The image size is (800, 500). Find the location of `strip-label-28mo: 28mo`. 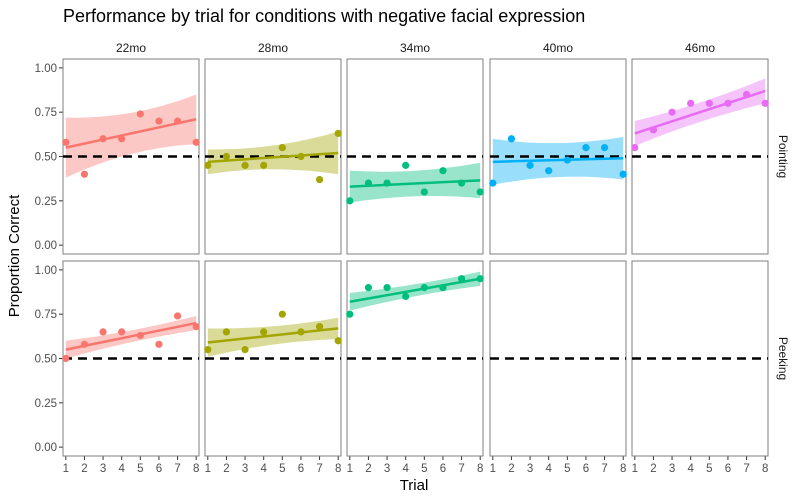

strip-label-28mo: 28mo is located at coordinates (273, 48).